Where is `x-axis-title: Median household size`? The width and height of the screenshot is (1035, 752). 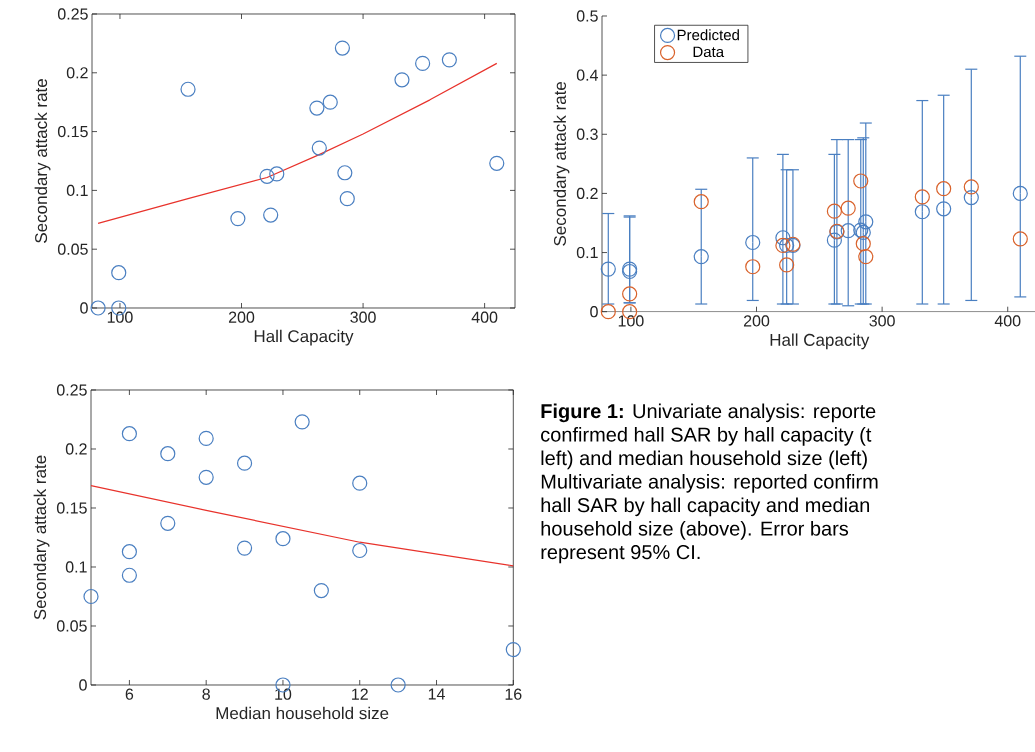 x-axis-title: Median household size is located at coordinates (302, 713).